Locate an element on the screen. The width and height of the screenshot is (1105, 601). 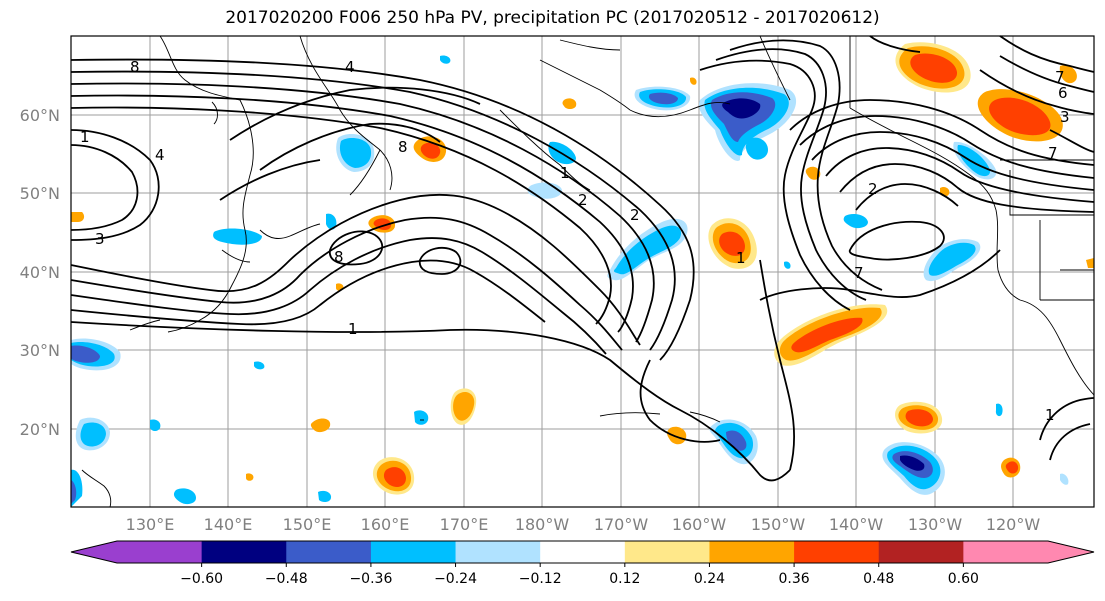
latitude-labels: 60°N 50°N 40°N 30°N 20°N is located at coordinates (40, 272).